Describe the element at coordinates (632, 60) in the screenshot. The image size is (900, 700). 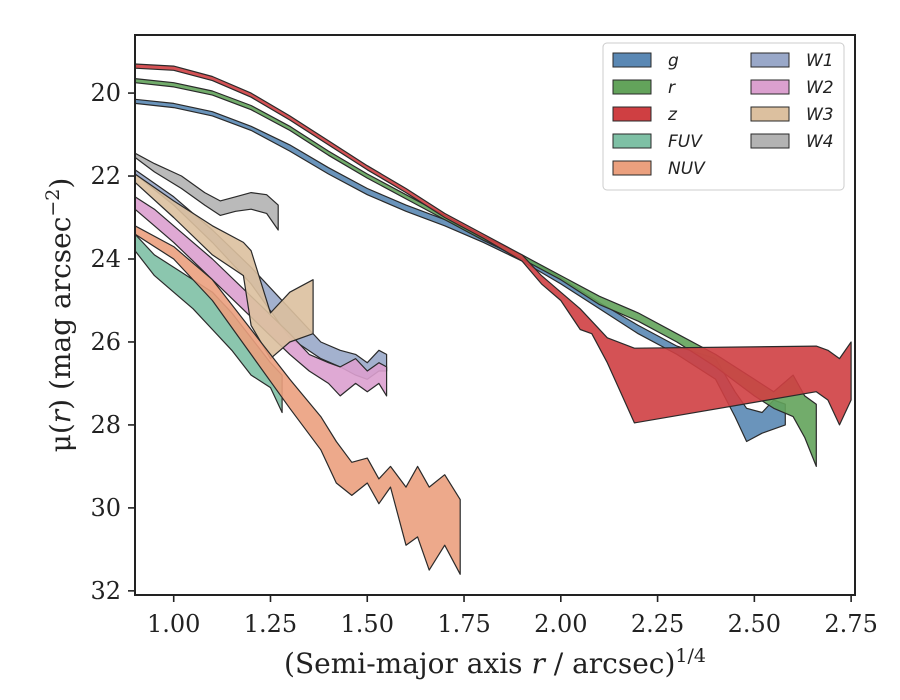
I see `legend-swatch-g` at that location.